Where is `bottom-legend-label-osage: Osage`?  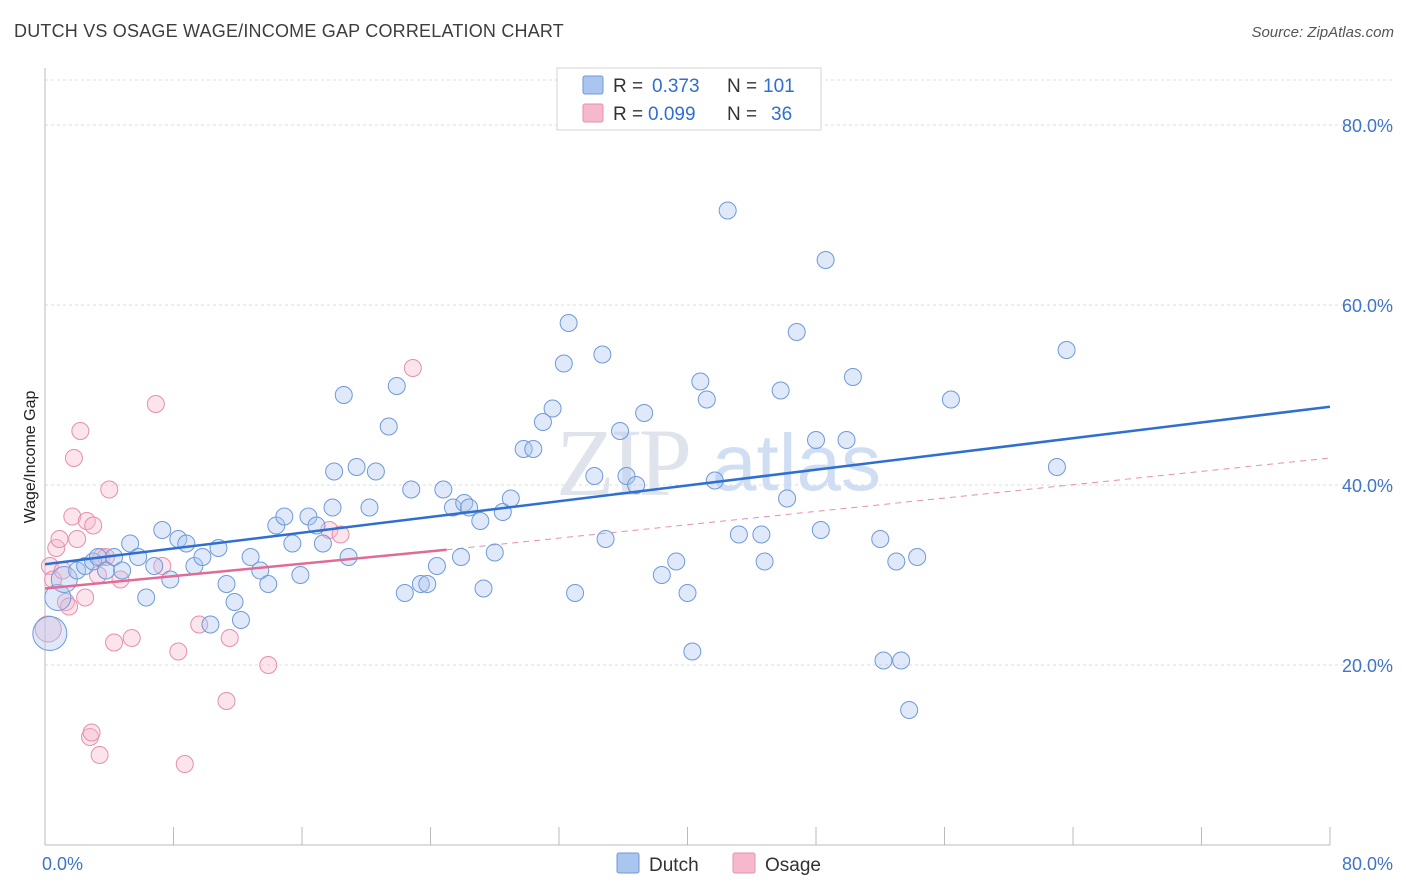
bottom-legend-label-osage: Osage is located at coordinates (793, 865).